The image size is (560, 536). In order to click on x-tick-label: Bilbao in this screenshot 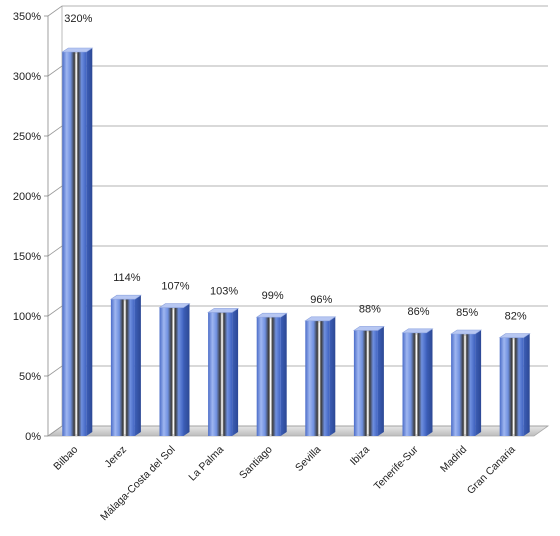, I will do `click(65, 458)`.